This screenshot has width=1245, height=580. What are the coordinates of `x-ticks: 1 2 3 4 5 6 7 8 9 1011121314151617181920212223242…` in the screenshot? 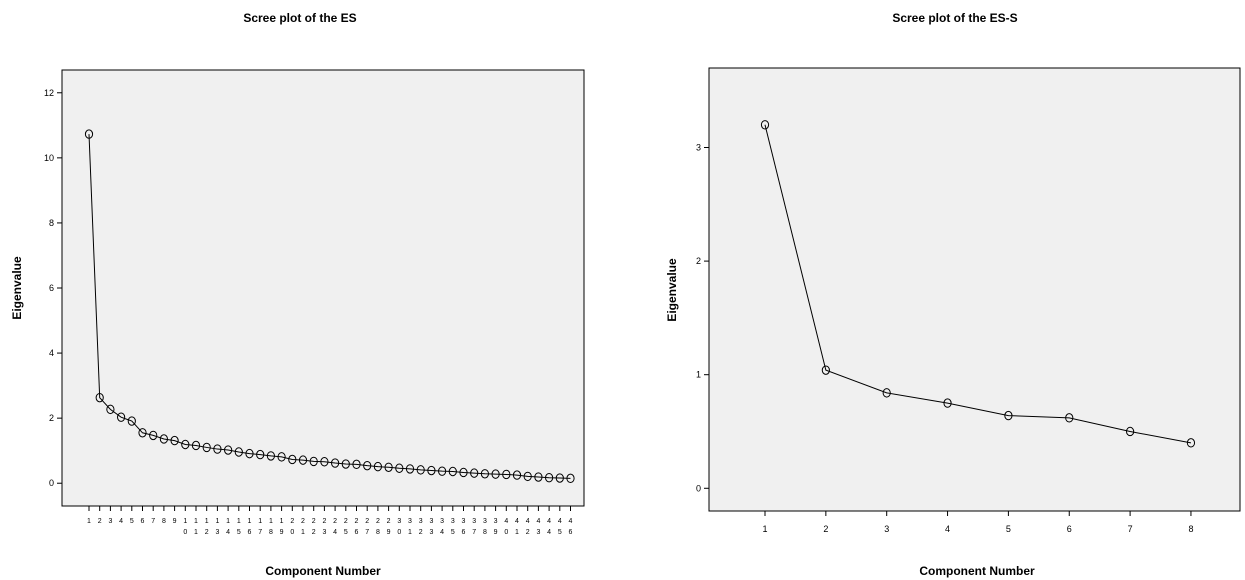 It's located at (330, 521).